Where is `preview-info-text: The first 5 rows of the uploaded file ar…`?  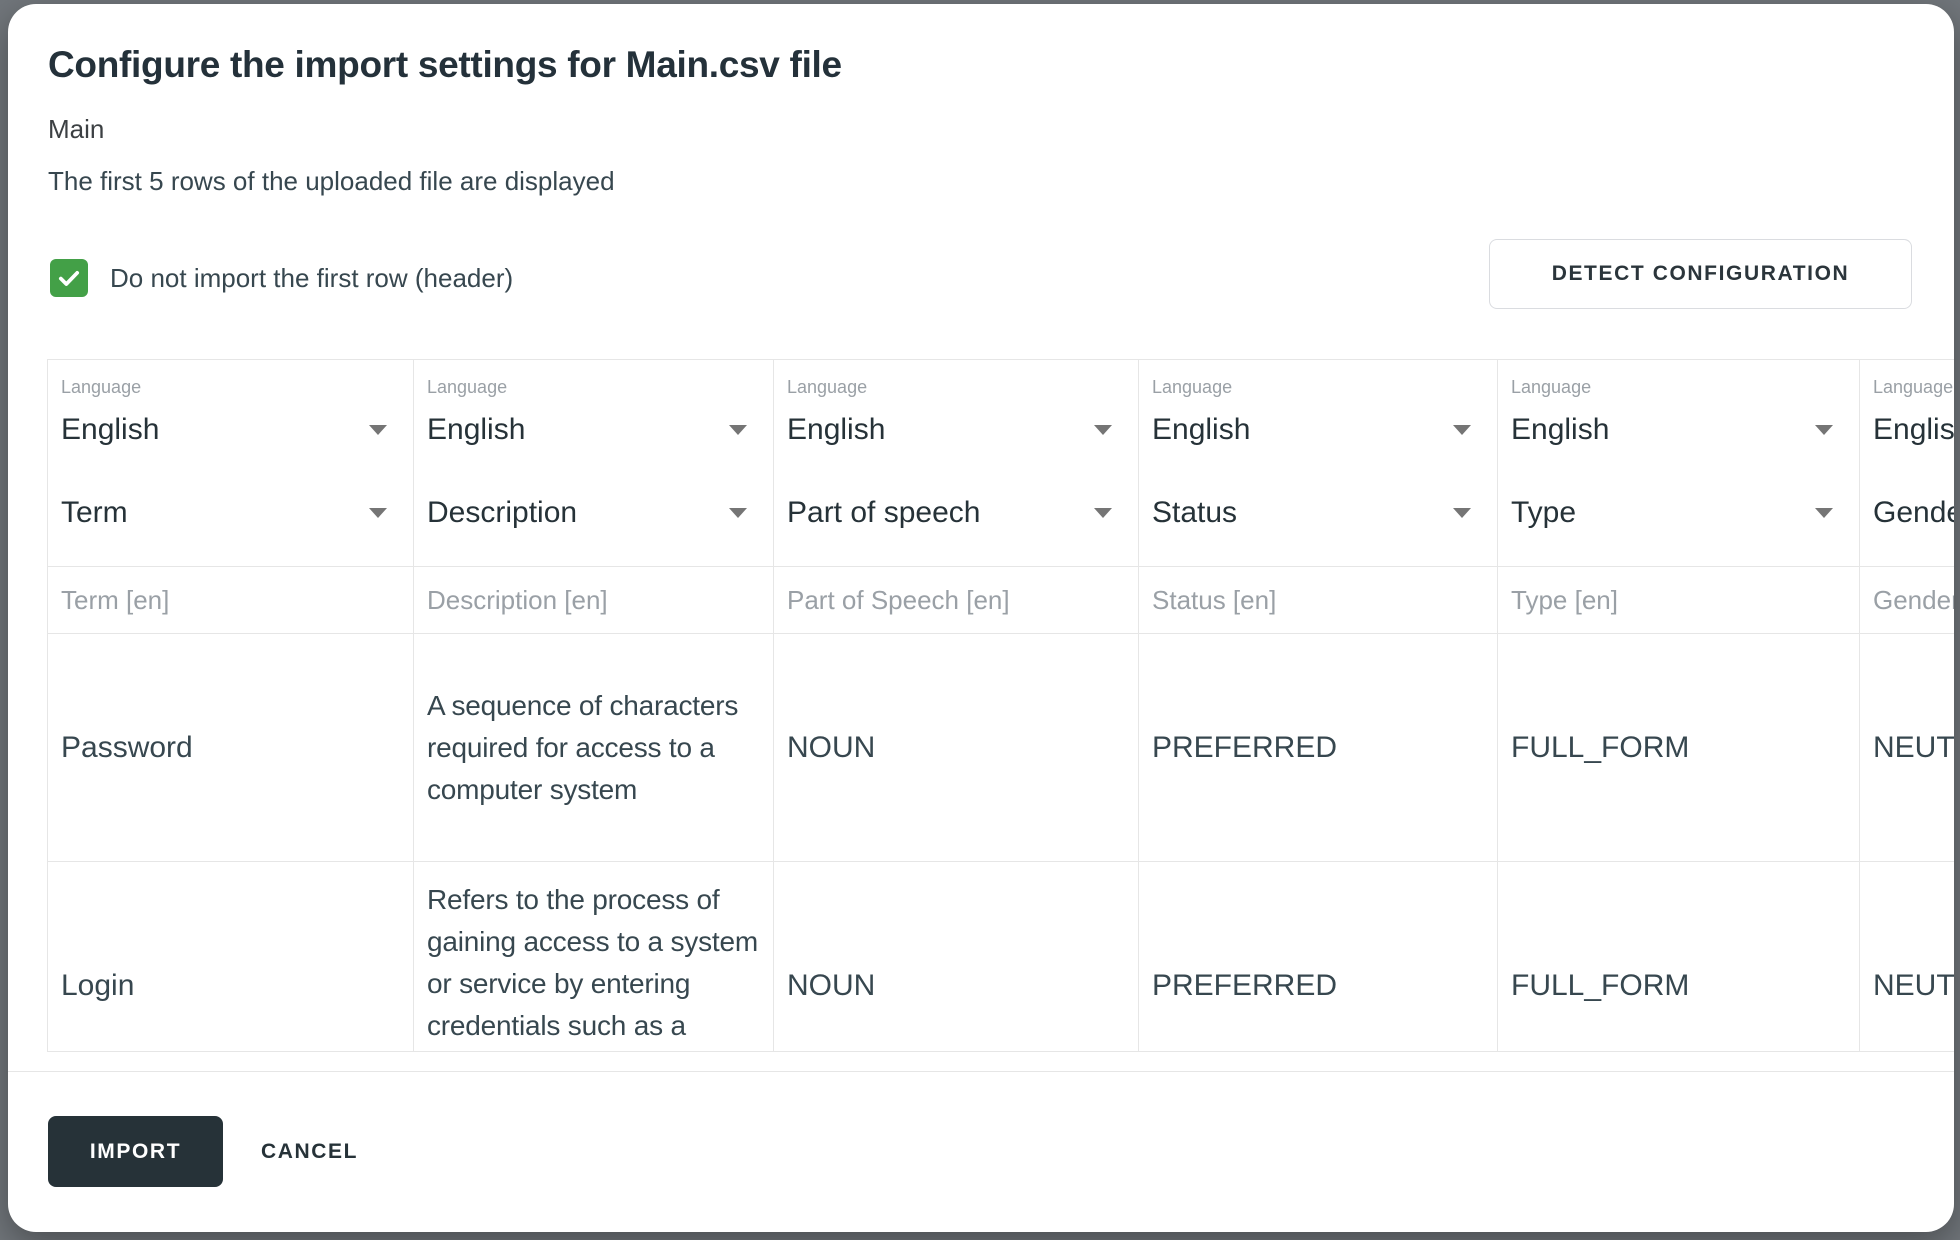 preview-info-text: The first 5 rows of the uploaded file ar… is located at coordinates (331, 181).